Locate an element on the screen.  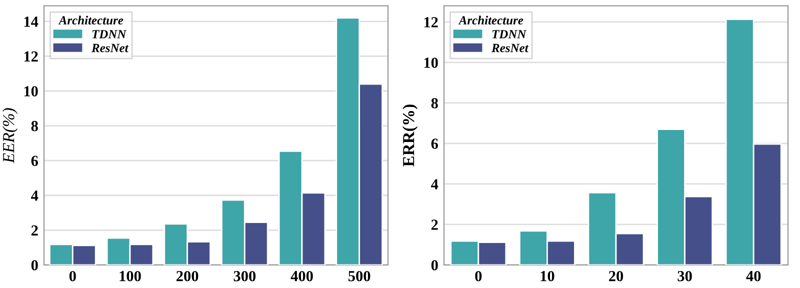
y-tick-label: 14 is located at coordinates (31, 21).